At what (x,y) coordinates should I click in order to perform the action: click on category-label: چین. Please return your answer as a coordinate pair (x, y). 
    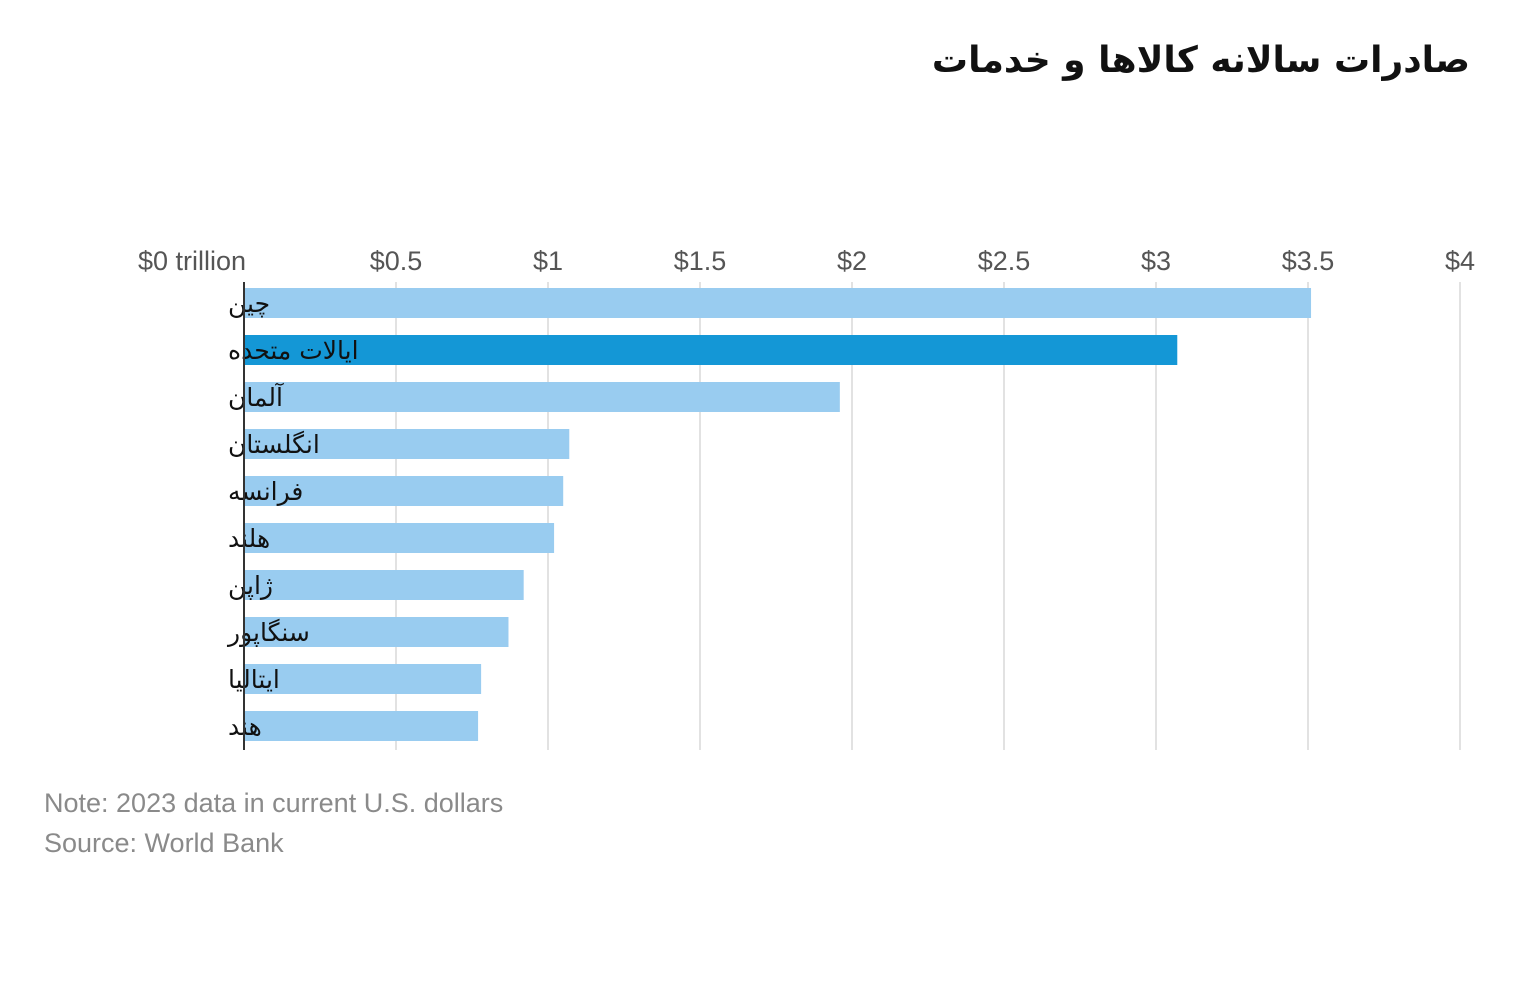
    Looking at the image, I should click on (249, 303).